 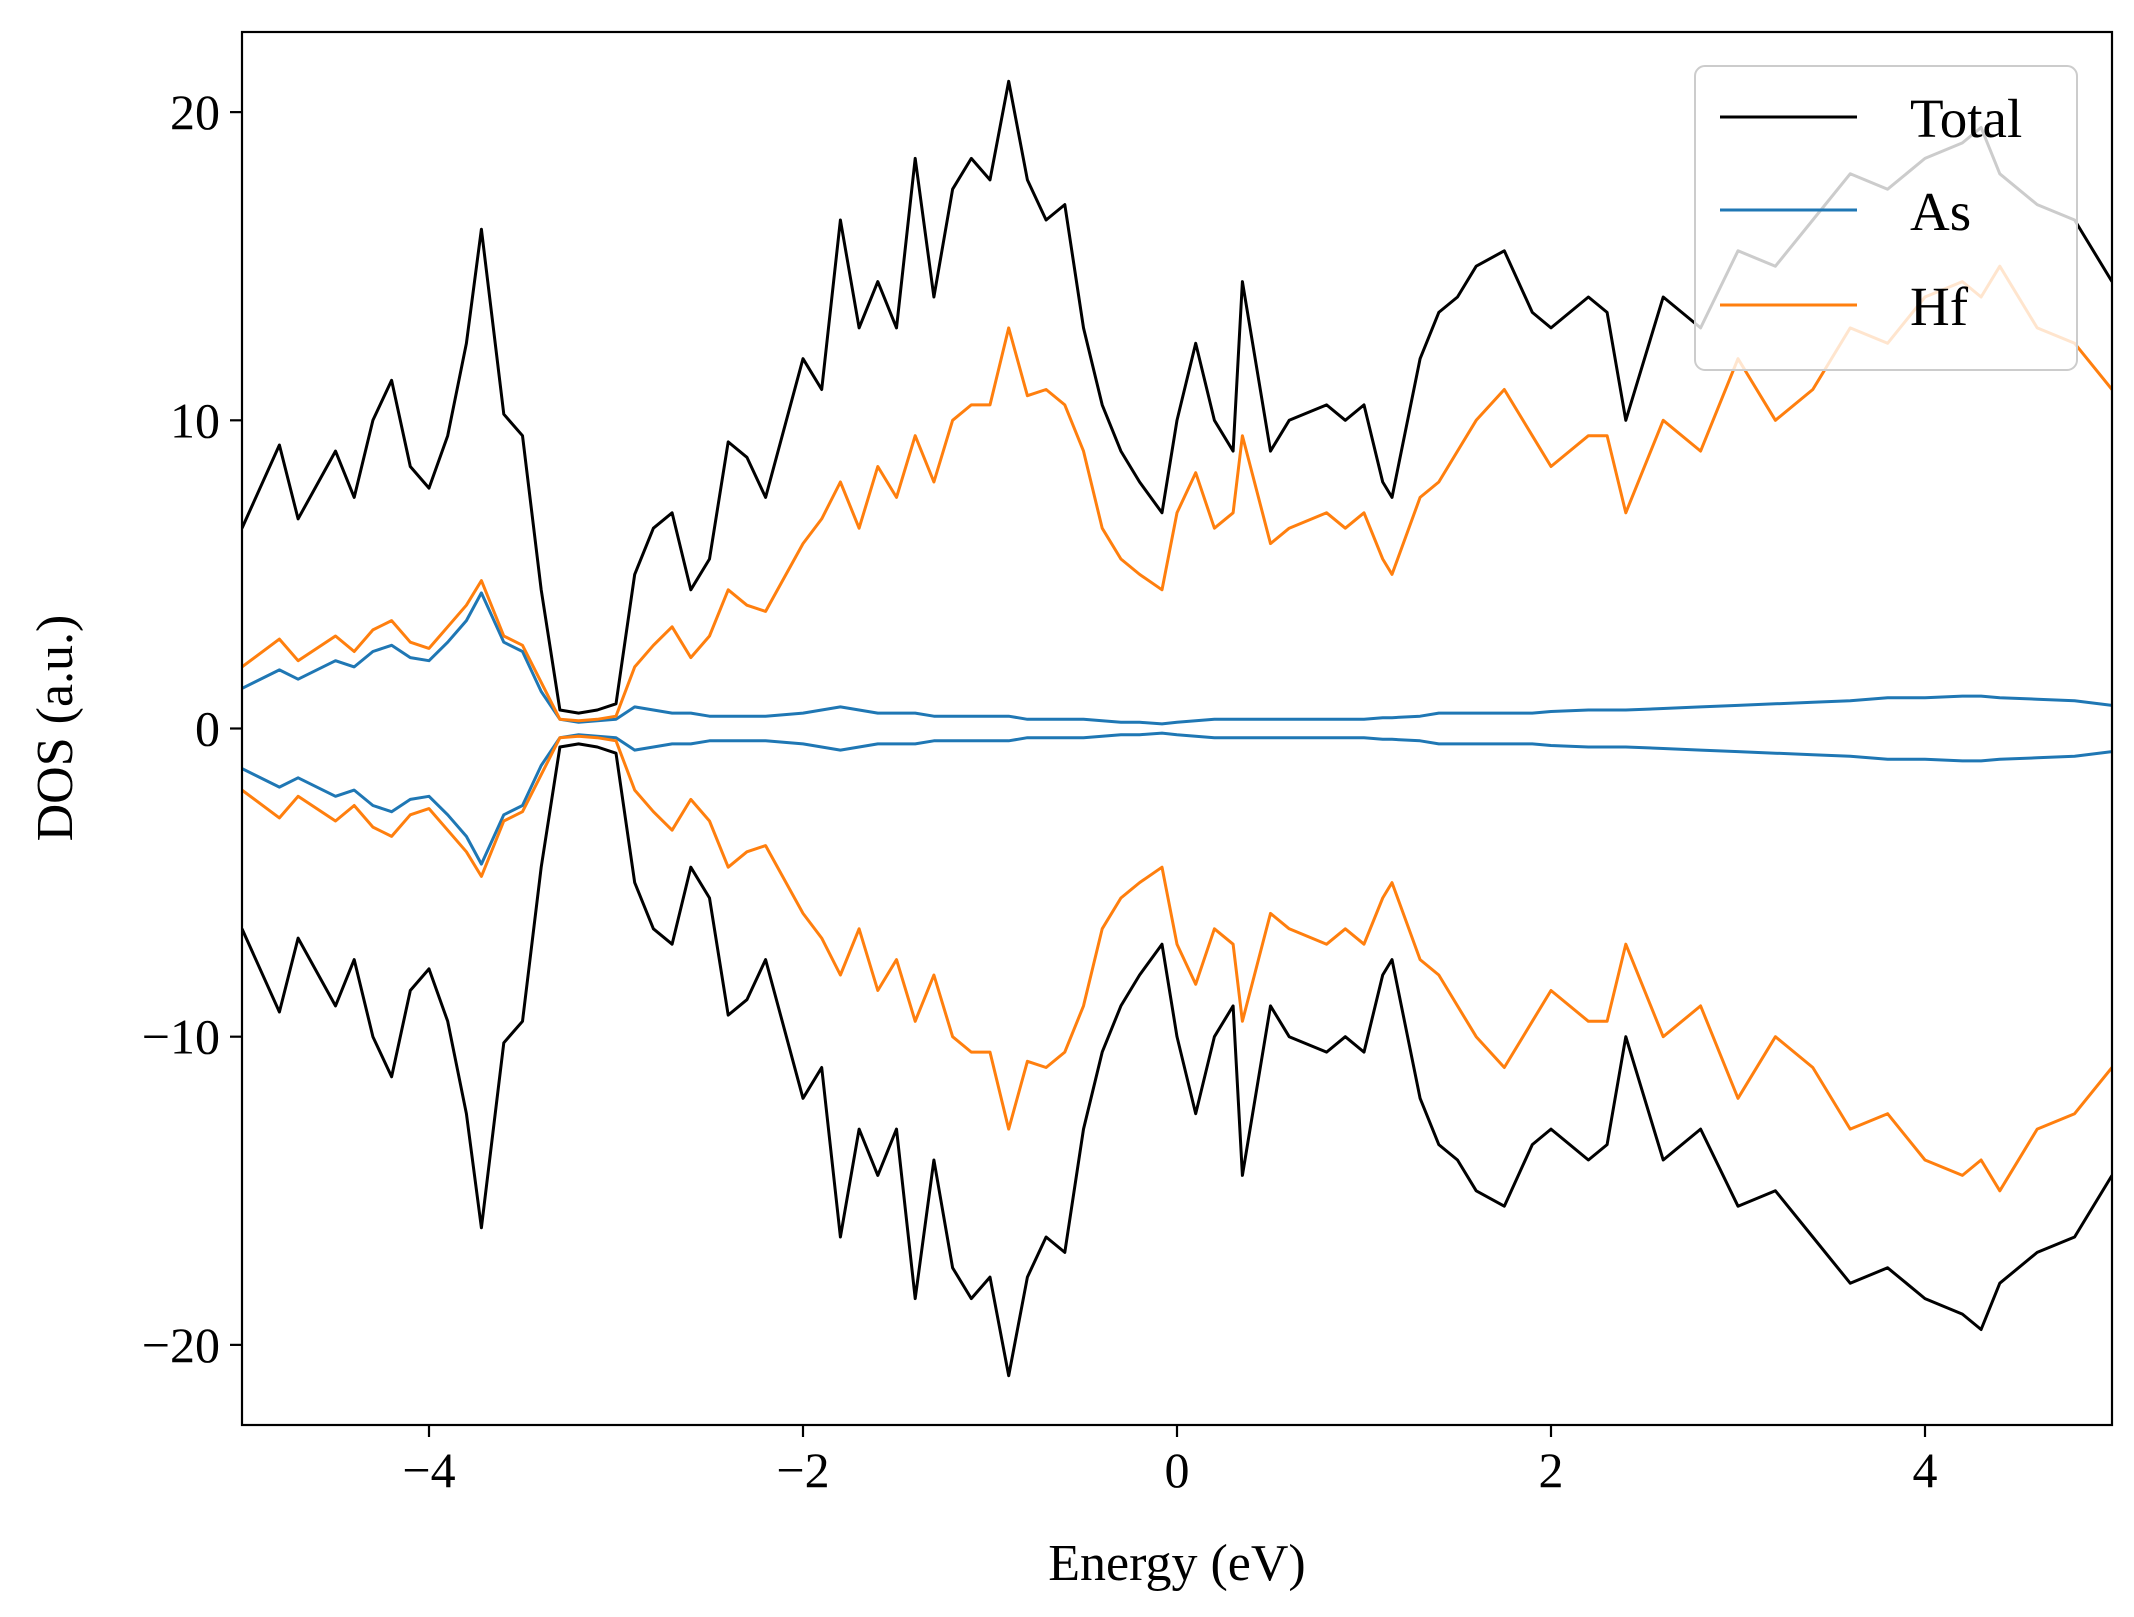 I want to click on x-tick-label: 0, so click(x=1177, y=1470).